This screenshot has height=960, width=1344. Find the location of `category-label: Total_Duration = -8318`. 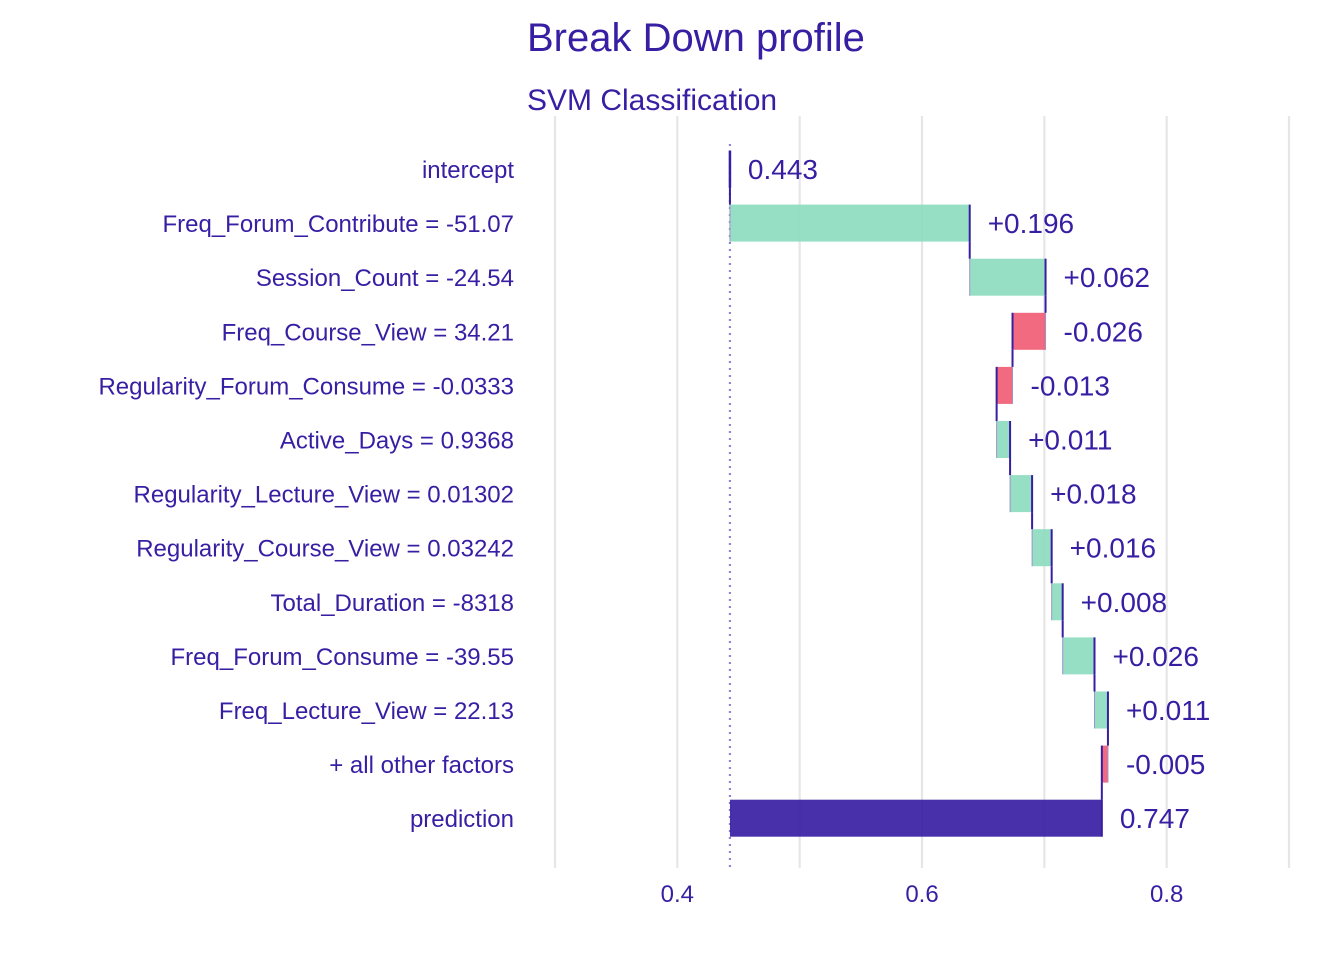

category-label: Total_Duration = -8318 is located at coordinates (393, 603).